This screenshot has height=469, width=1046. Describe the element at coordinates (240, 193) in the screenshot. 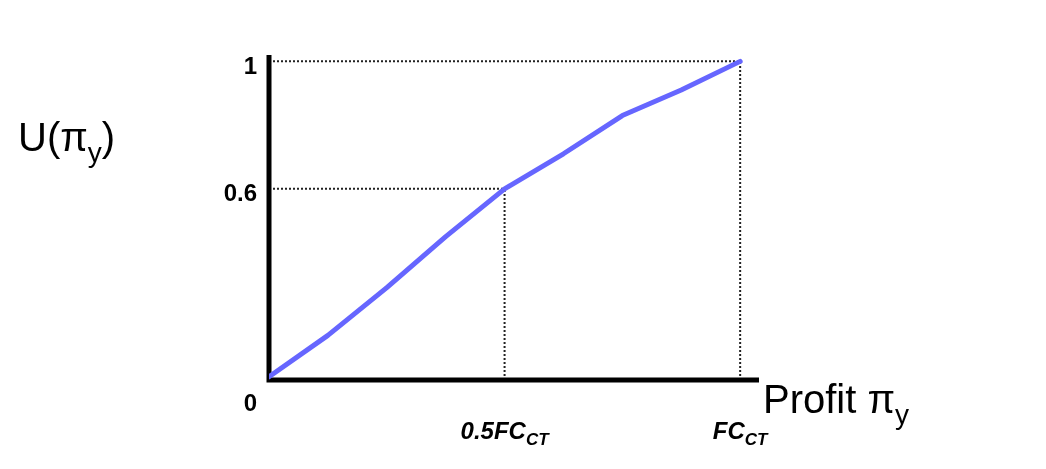

I see `y-tick-label: 0.6` at that location.